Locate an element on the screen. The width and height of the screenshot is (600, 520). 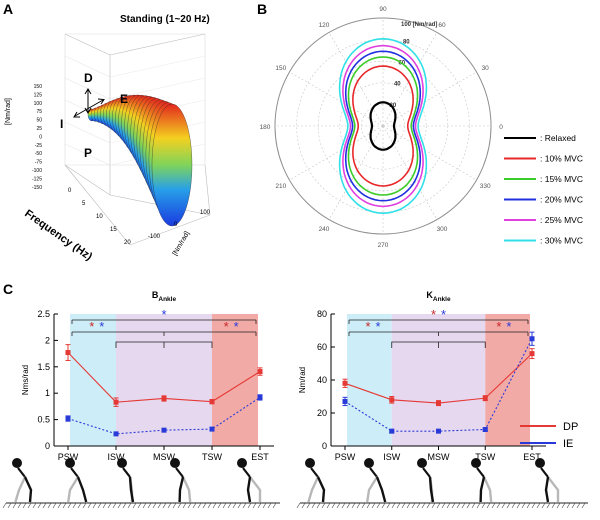
polar-angle-label: 270 is located at coordinates (383, 245).